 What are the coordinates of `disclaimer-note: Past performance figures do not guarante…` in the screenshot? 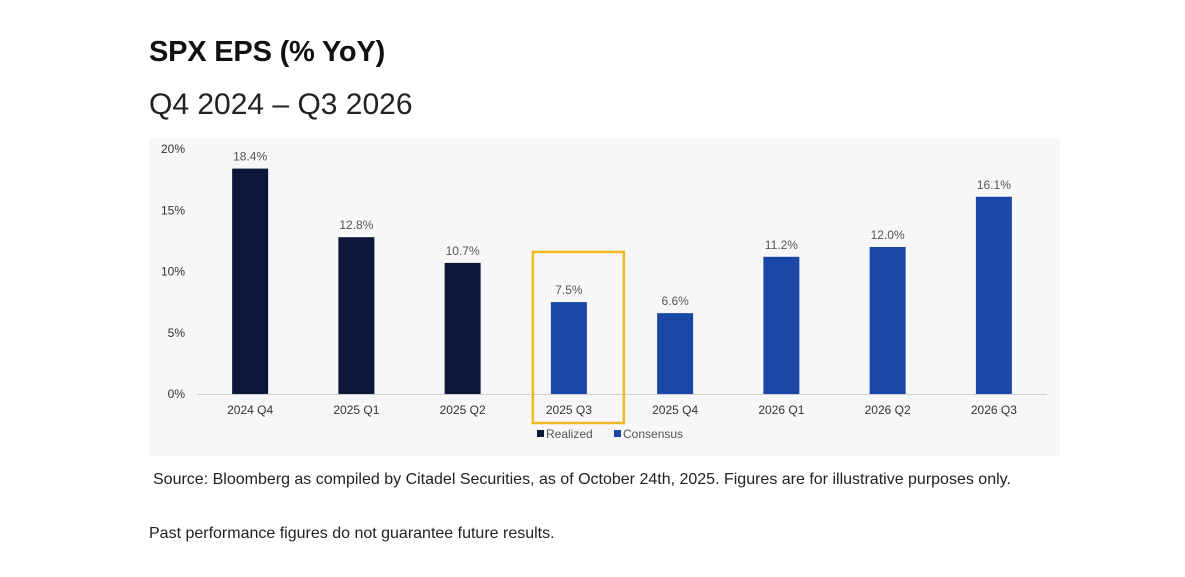 It's located at (352, 533).